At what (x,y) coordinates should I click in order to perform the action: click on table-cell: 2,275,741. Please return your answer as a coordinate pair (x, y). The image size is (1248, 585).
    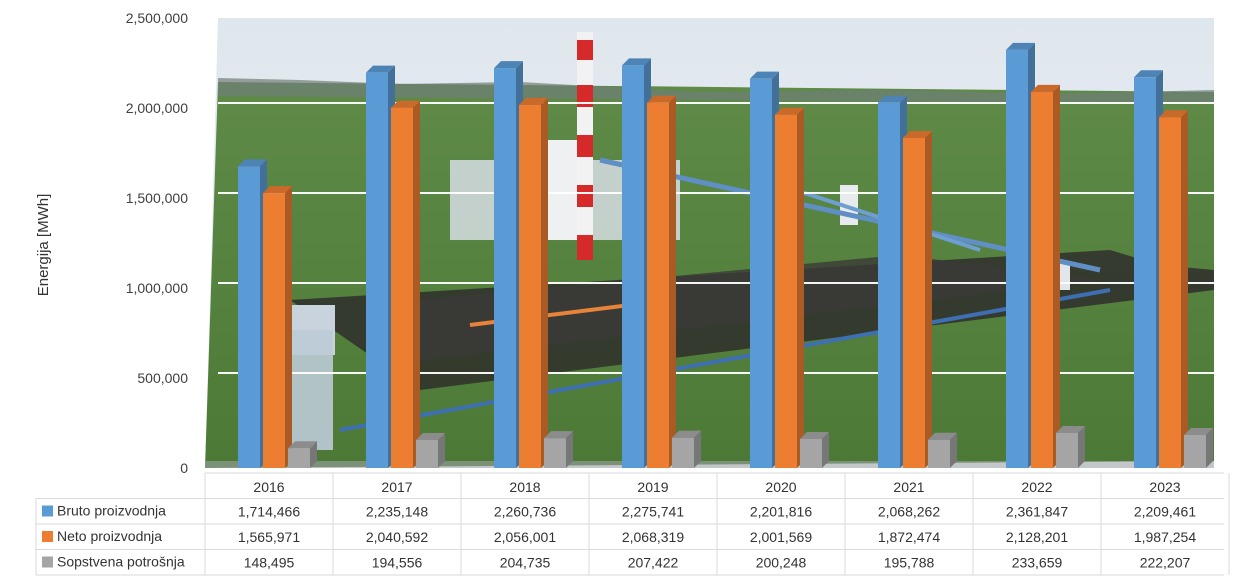
    Looking at the image, I should click on (653, 512).